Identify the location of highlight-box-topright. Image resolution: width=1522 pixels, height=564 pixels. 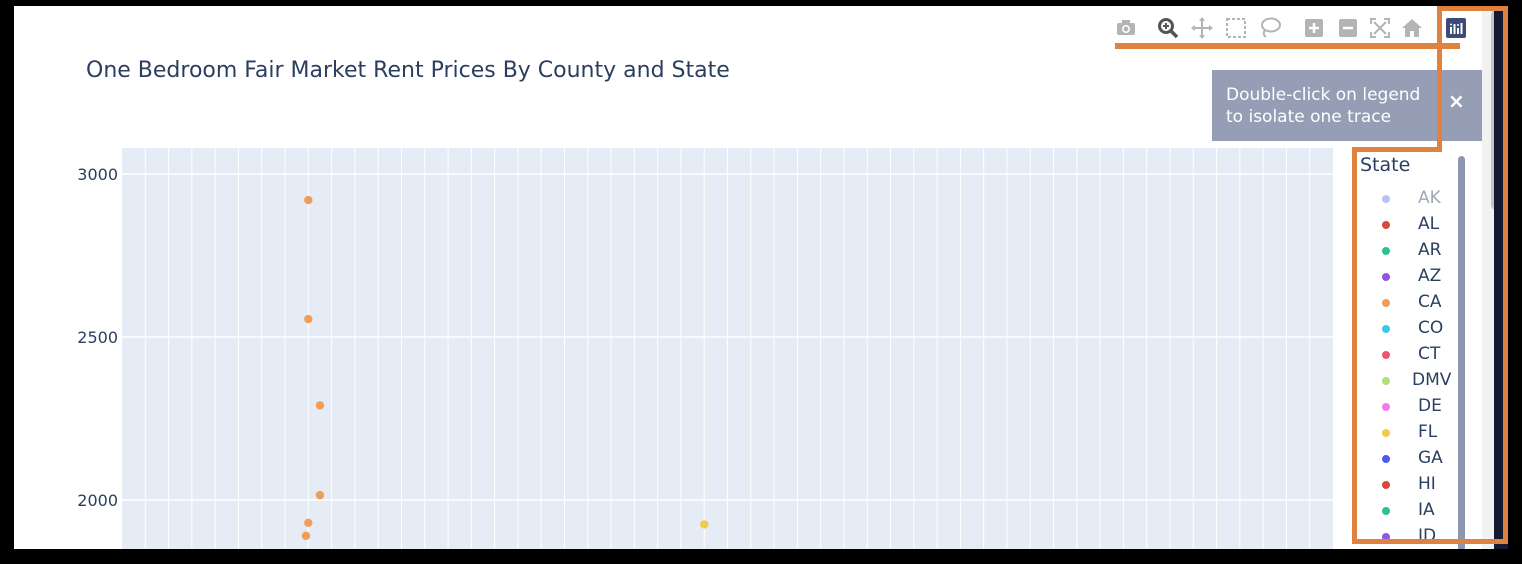
(1472, 8).